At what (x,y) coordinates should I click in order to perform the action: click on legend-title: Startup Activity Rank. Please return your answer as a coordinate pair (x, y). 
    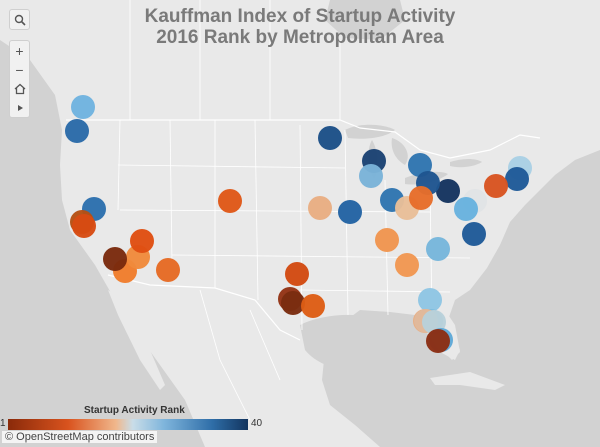
    Looking at the image, I should click on (134, 410).